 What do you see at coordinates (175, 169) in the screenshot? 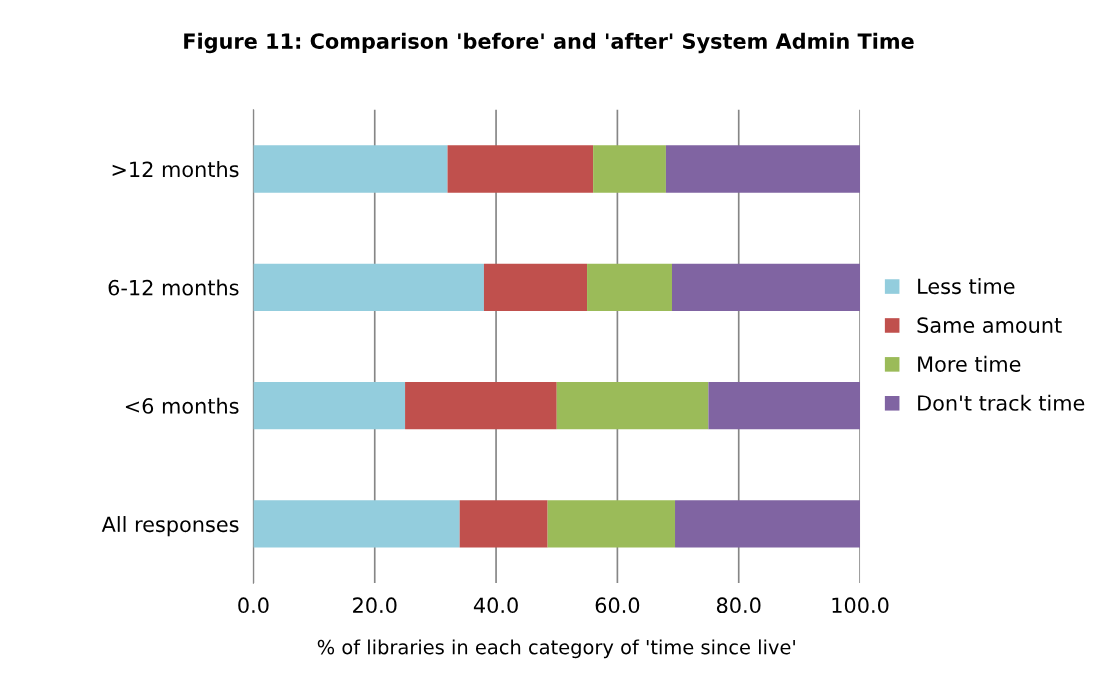
I see `y-tick-label: >12 months` at bounding box center [175, 169].